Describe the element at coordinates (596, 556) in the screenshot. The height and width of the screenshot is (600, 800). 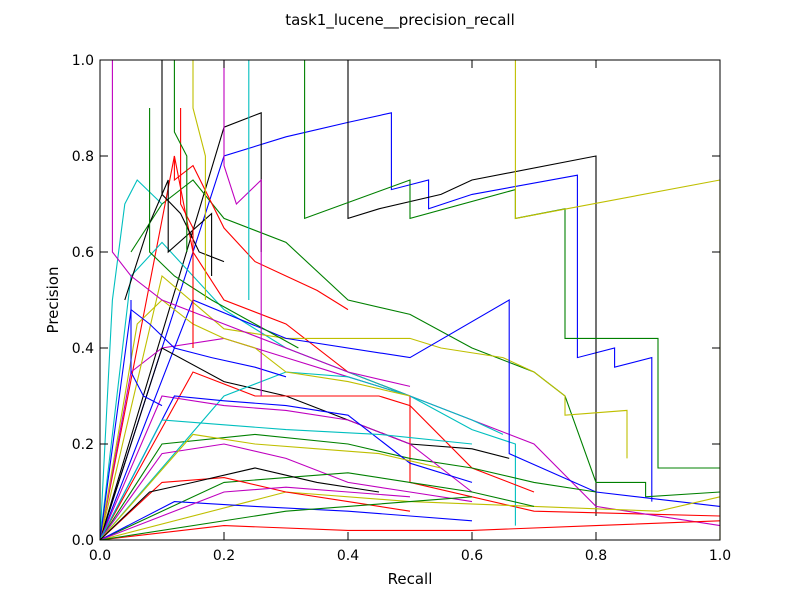
I see `x-tick-label: 0.8` at that location.